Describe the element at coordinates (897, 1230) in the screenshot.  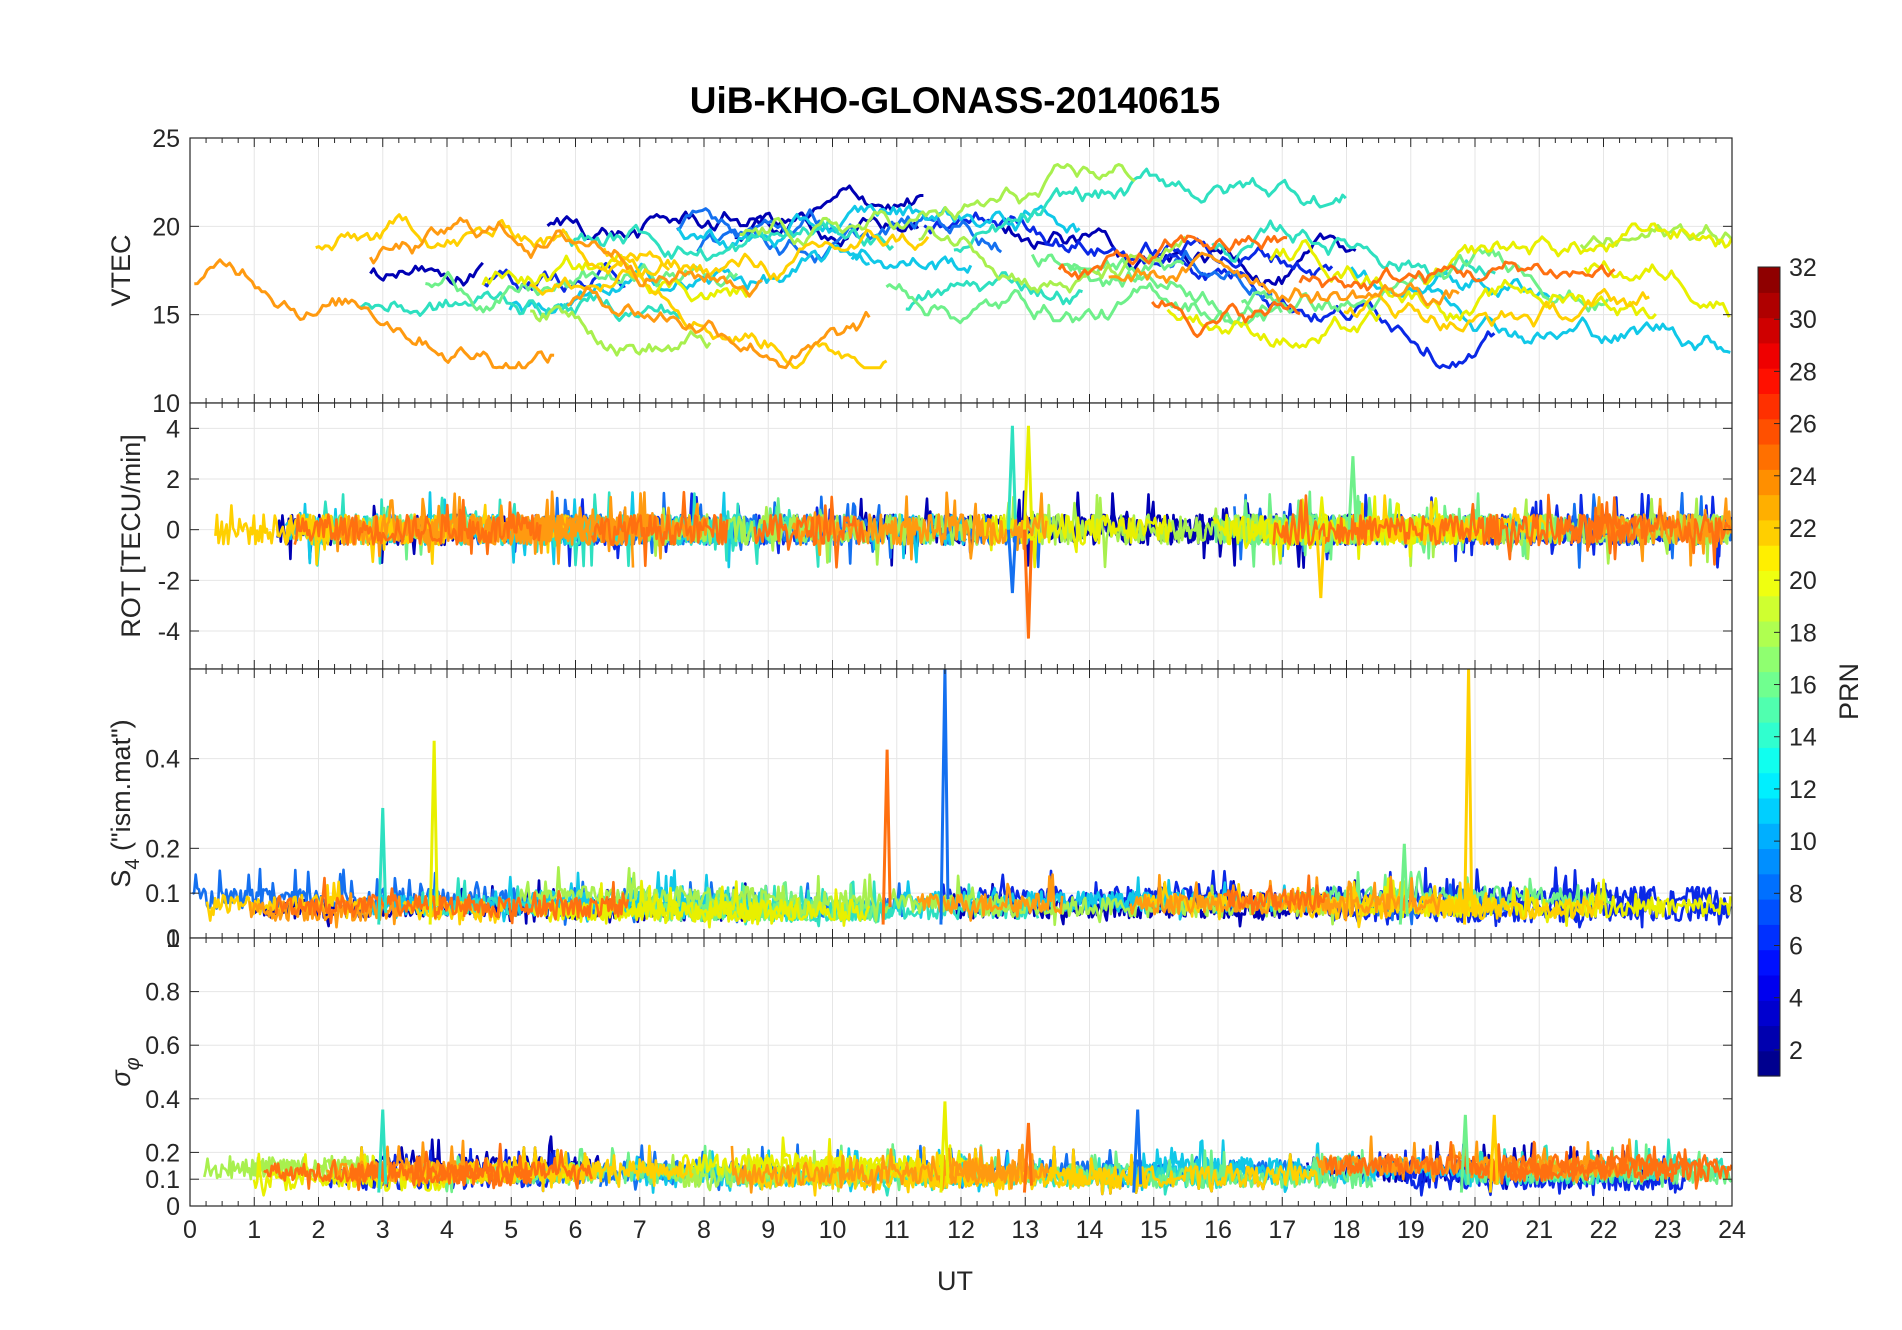
I see `x-tick-label: 11` at that location.